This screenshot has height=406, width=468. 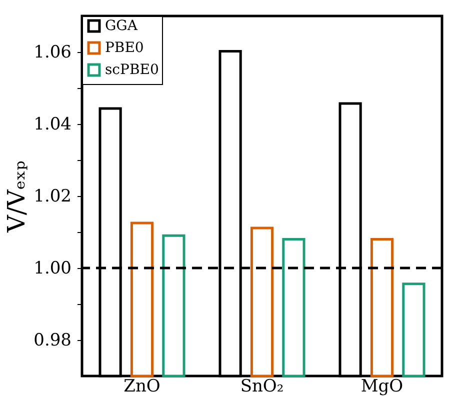 I want to click on x-tick-label: MgO, so click(x=382, y=386).